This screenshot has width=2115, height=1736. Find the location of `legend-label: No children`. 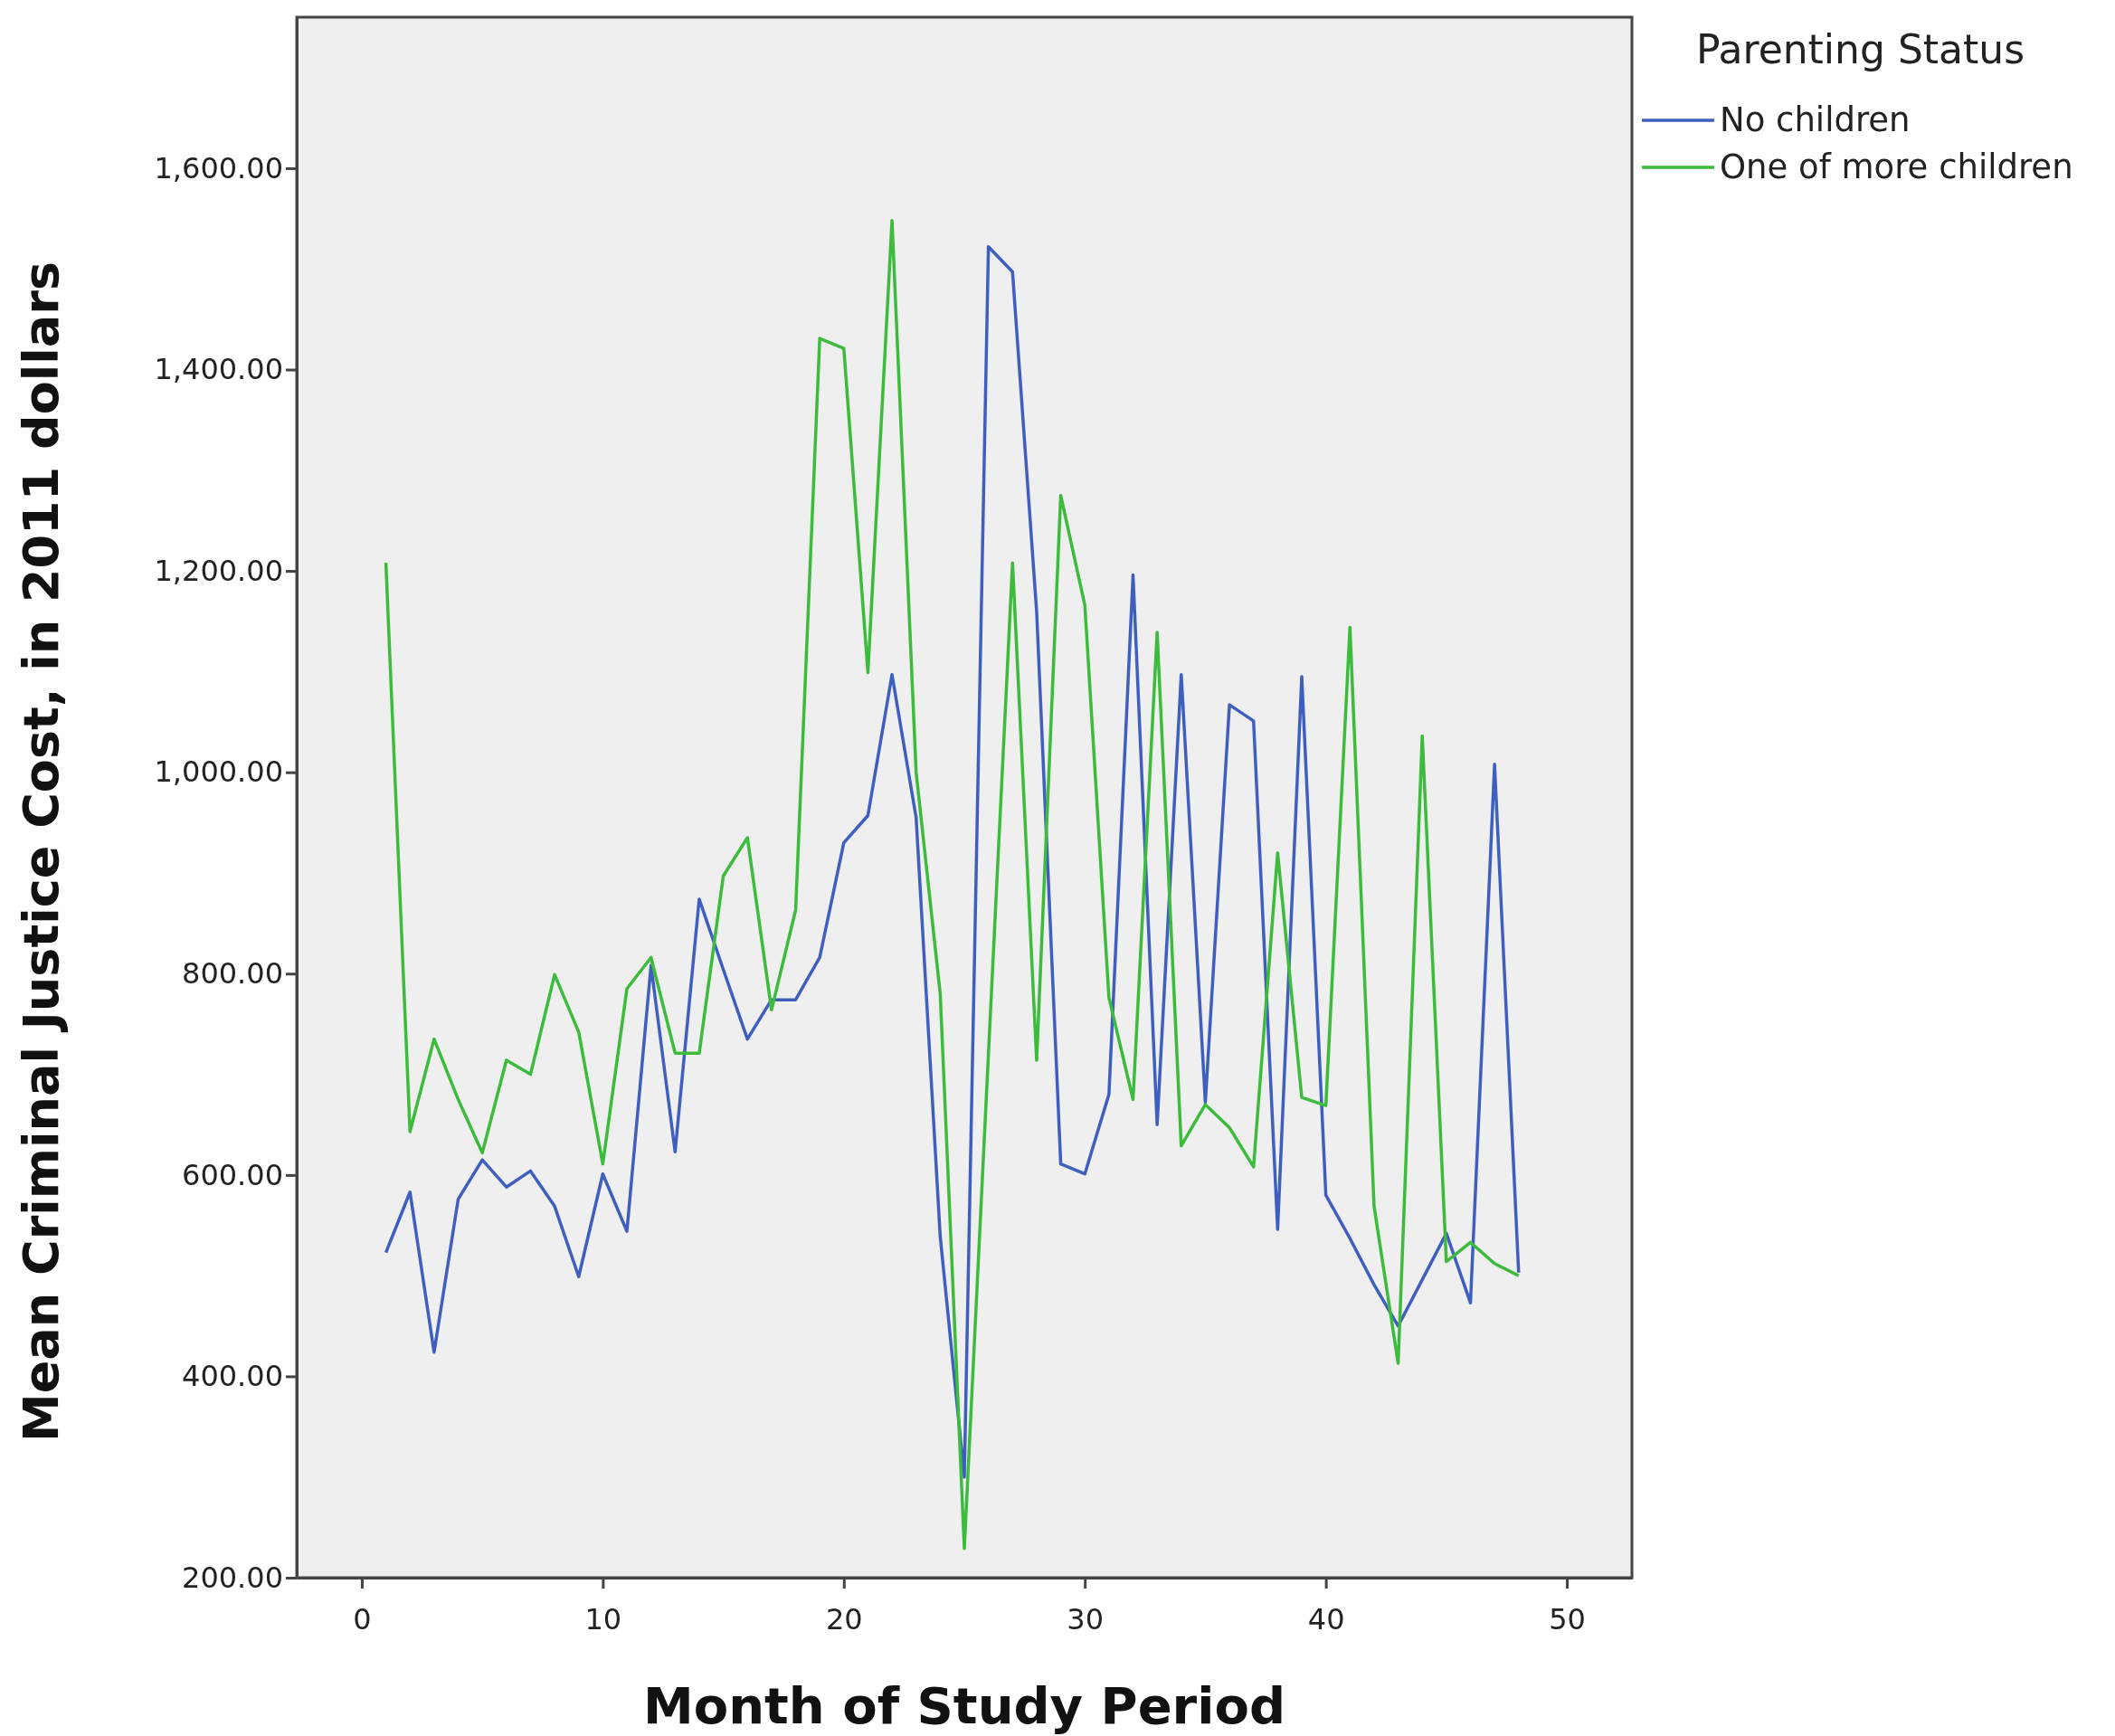

legend-label: No children is located at coordinates (1815, 119).